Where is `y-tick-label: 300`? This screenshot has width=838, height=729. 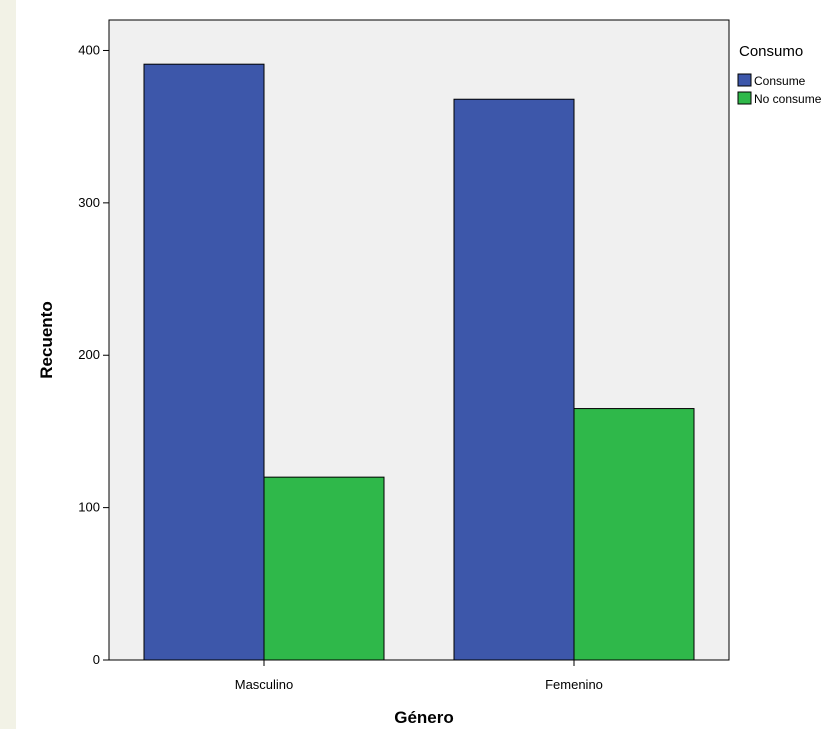 y-tick-label: 300 is located at coordinates (89, 202).